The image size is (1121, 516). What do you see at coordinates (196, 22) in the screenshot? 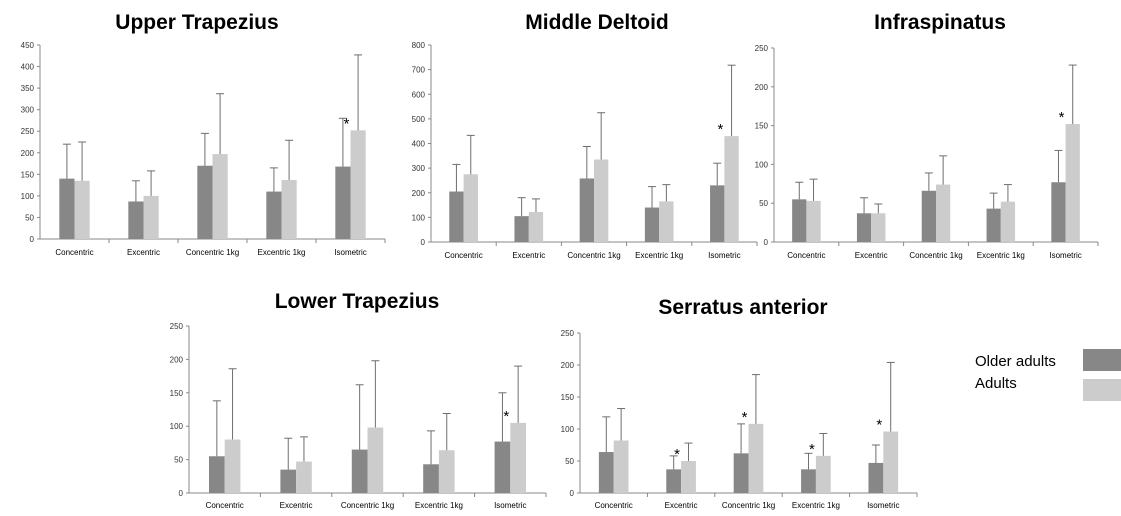
I see `chart-title: Upper Trapezius` at bounding box center [196, 22].